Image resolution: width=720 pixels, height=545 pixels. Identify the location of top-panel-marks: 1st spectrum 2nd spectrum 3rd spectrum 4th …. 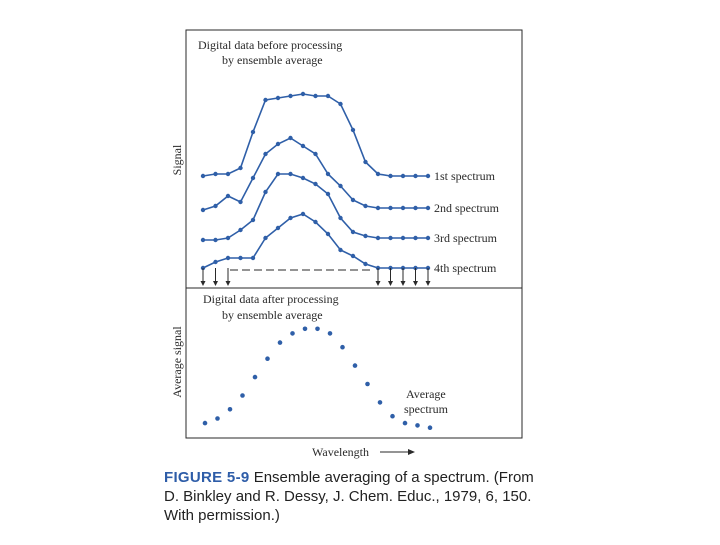
(350, 188).